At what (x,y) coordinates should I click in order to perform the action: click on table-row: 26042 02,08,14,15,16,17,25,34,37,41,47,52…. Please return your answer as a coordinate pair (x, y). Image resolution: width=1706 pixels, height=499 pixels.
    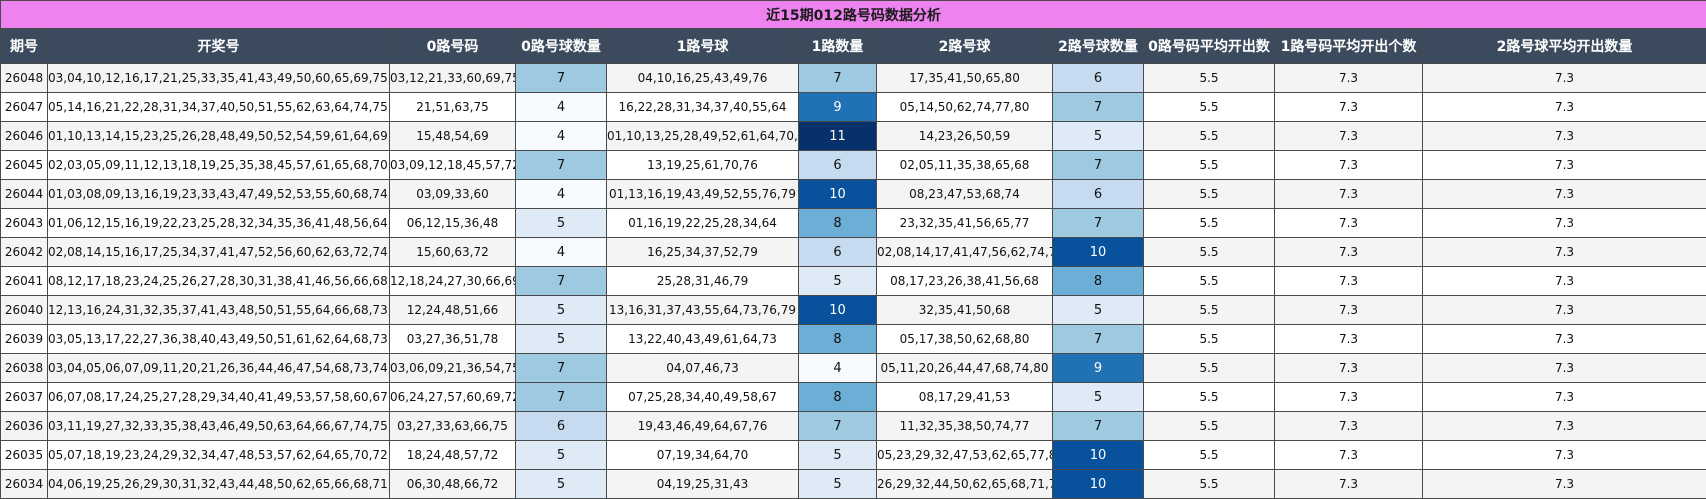
    Looking at the image, I should click on (853, 252).